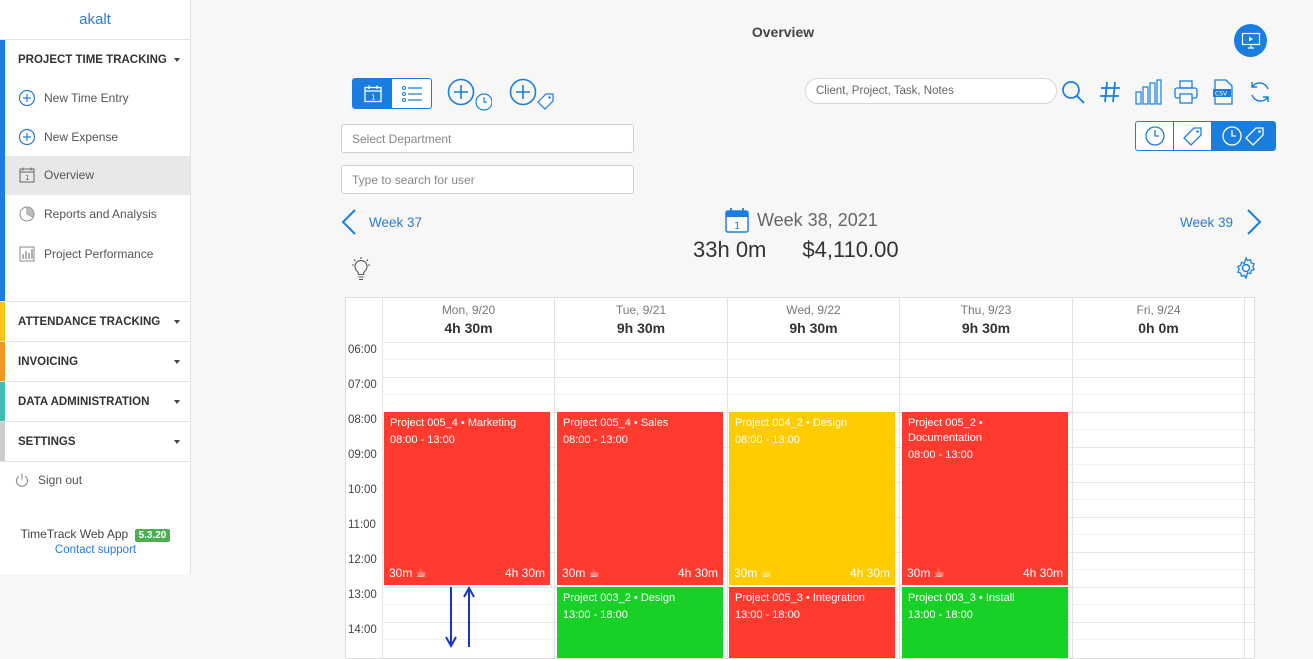 The image size is (1313, 659). I want to click on section-attendance-tracking: ATTENDANCE TRACKING, so click(95, 322).